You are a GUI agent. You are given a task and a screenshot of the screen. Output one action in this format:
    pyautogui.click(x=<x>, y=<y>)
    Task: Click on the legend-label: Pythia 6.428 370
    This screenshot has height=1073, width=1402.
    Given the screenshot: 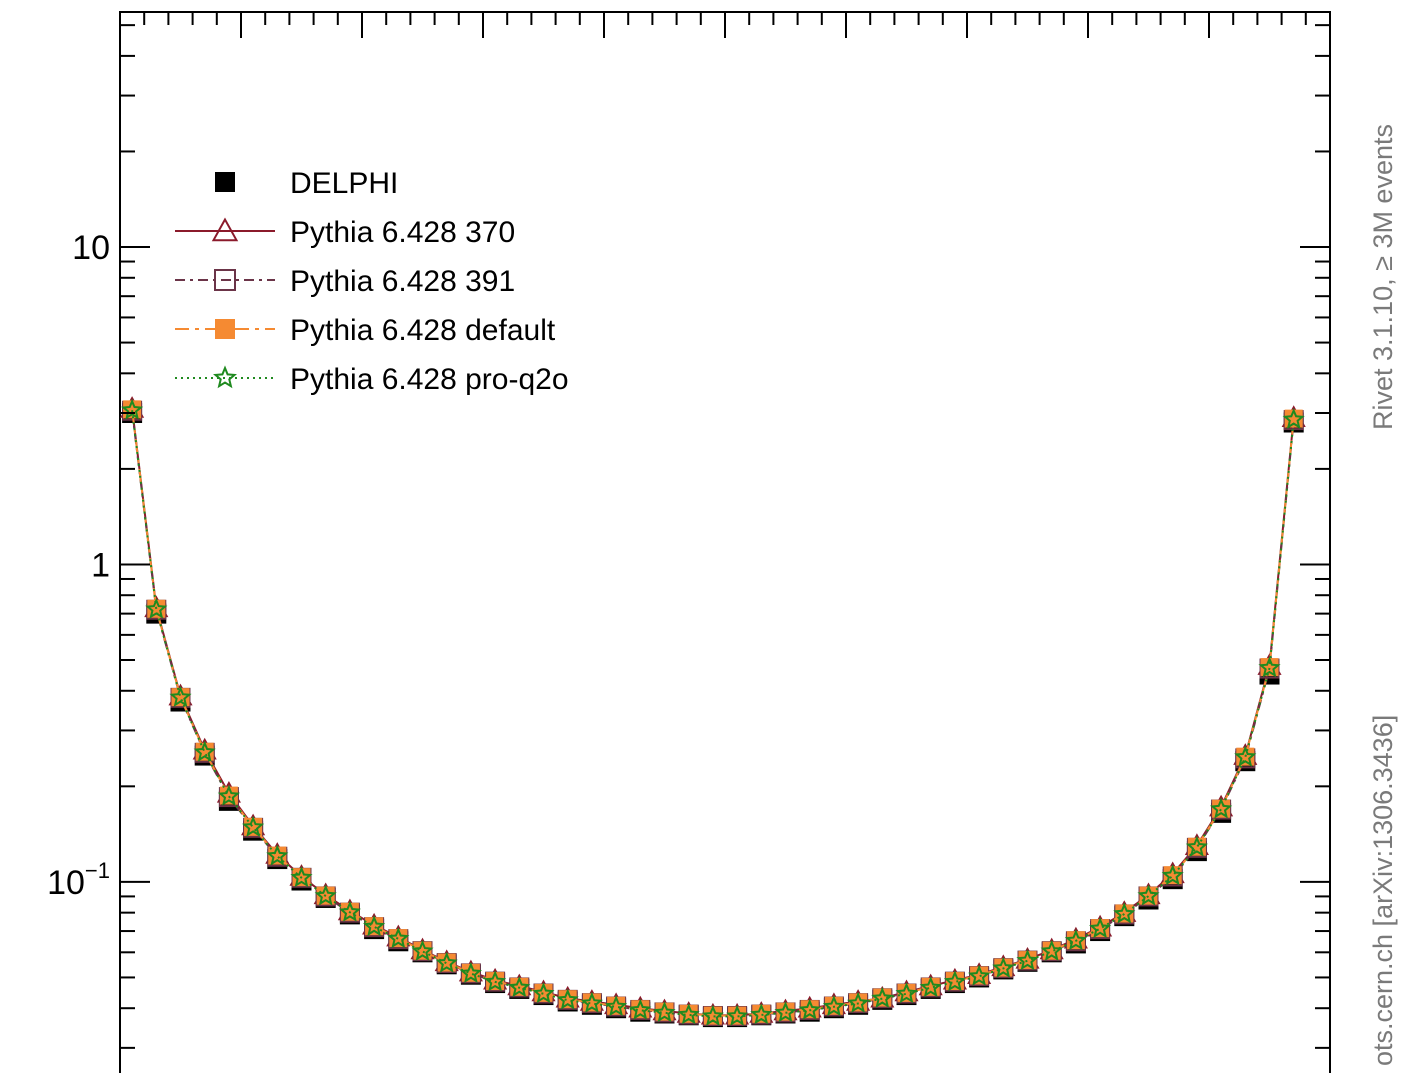 What is the action you would take?
    pyautogui.click(x=402, y=232)
    